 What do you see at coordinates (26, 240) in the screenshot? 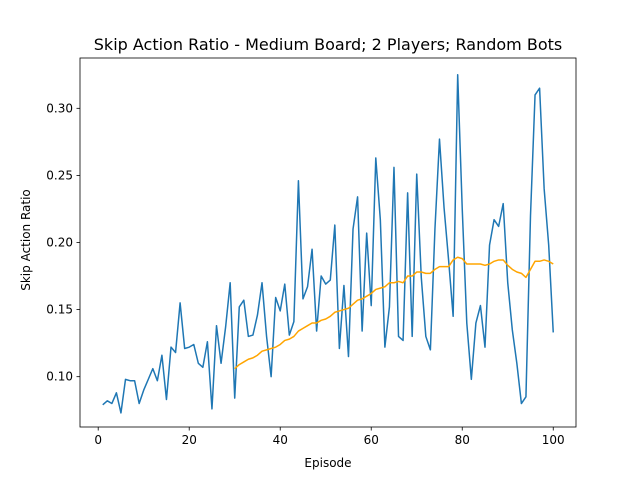
I see `y-axis-label: Skip Action Ratio` at bounding box center [26, 240].